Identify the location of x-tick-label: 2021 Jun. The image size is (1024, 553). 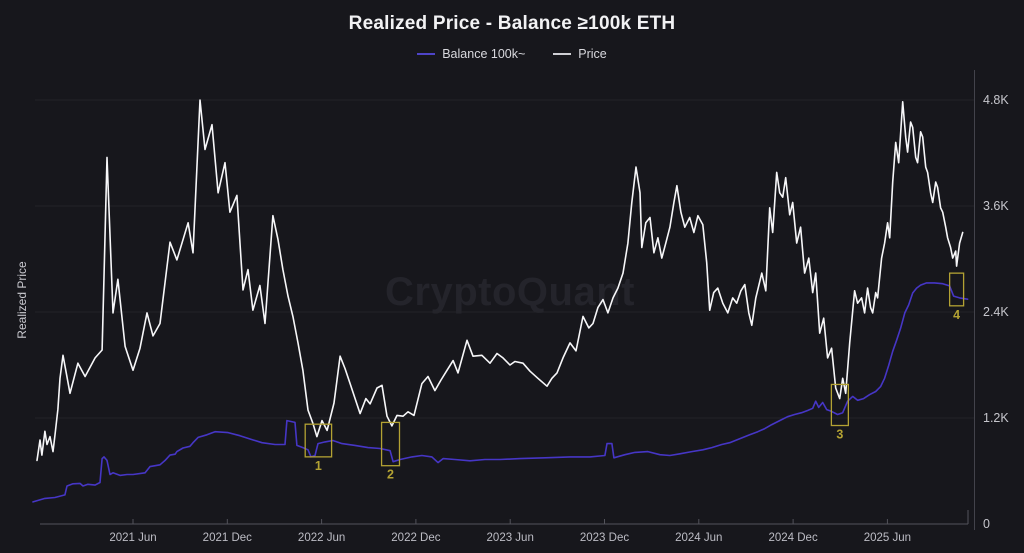
(132, 538).